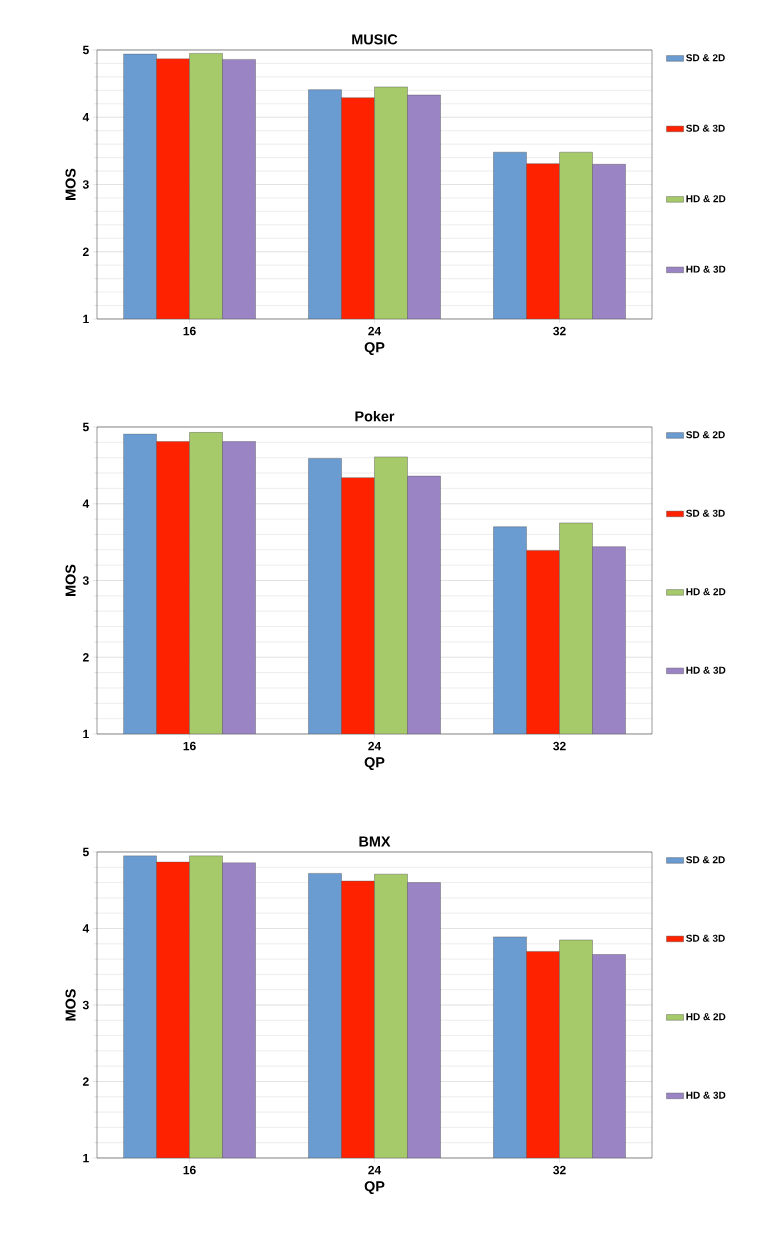 This screenshot has width=760, height=1244. Describe the element at coordinates (375, 416) in the screenshot. I see `chart-title: Poker` at that location.